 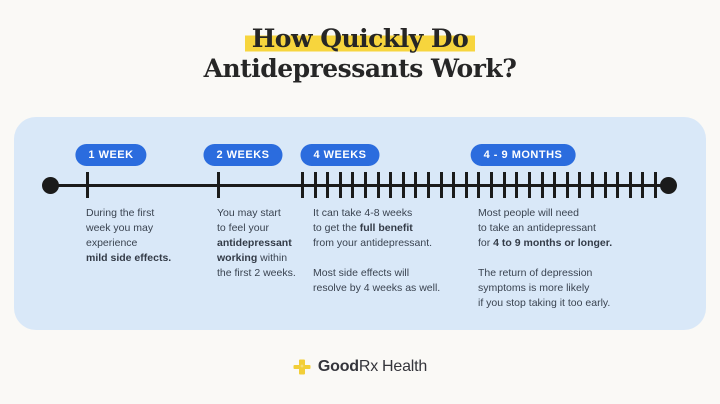 I want to click on footer-brand: GoodRx Health, so click(x=360, y=367).